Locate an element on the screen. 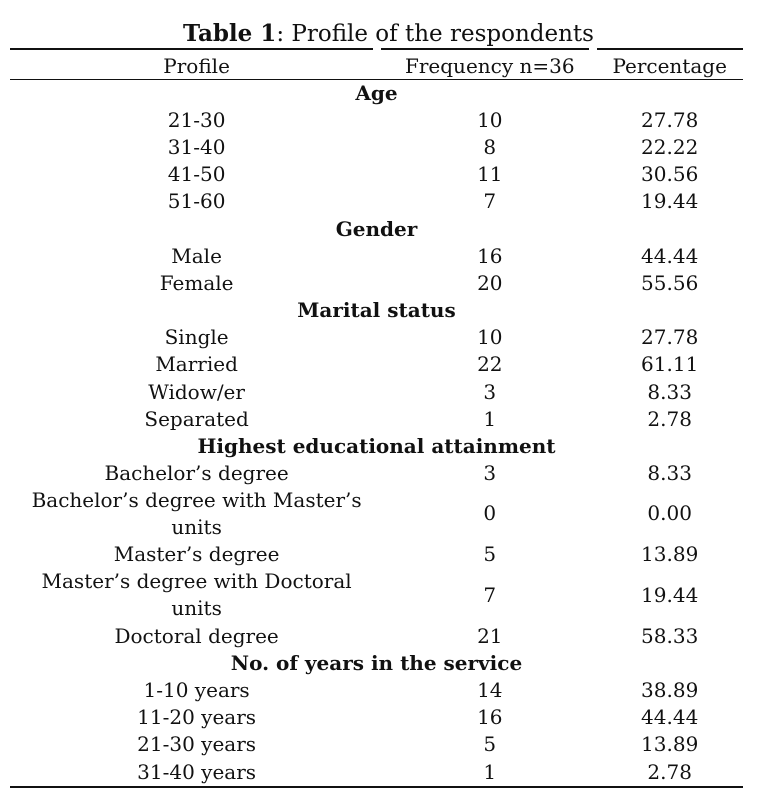  profile-cell: 41-50 is located at coordinates (196, 174).